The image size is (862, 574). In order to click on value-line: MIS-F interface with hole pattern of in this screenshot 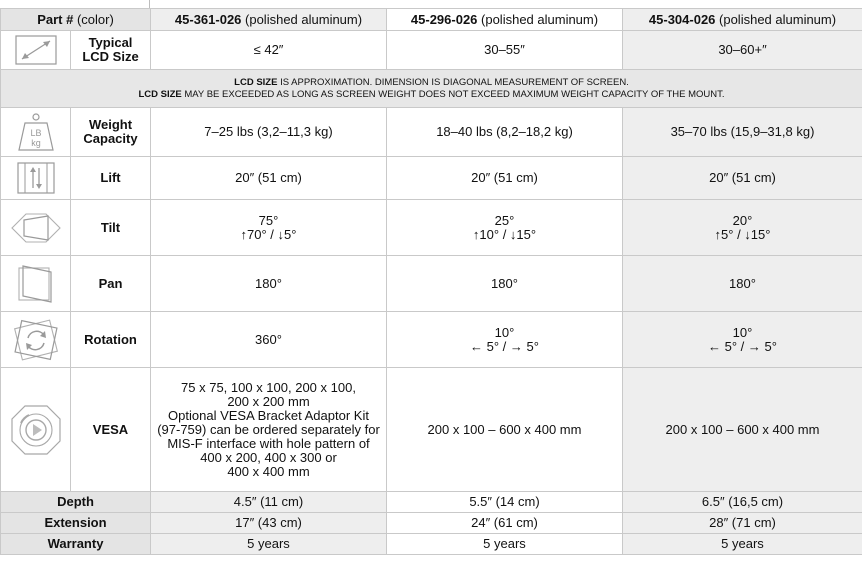, I will do `click(268, 444)`.